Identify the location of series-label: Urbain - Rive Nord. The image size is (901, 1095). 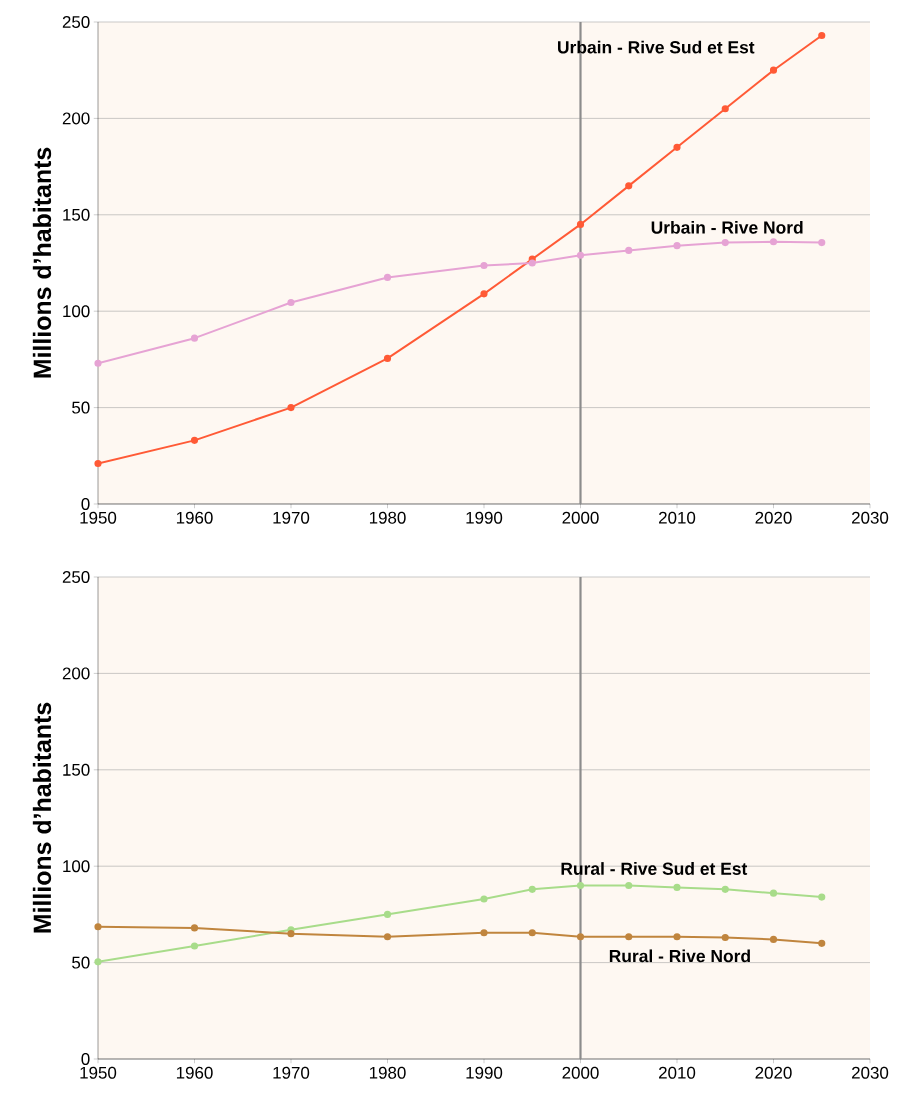
(727, 227).